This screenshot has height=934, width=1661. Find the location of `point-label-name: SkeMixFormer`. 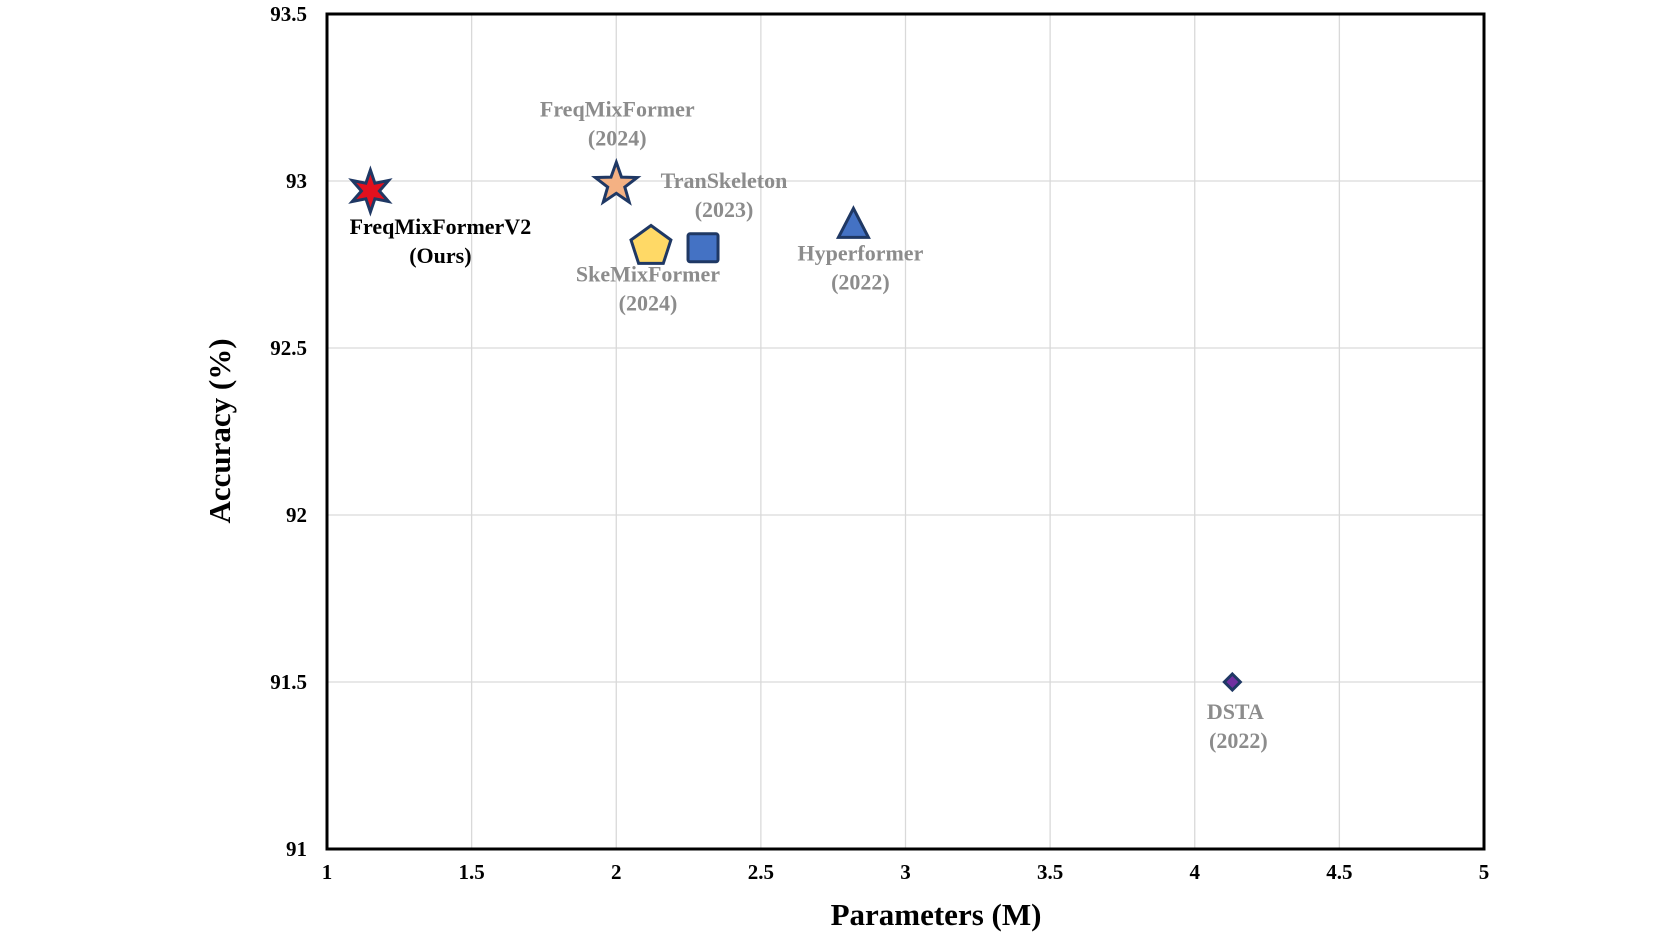

point-label-name: SkeMixFormer is located at coordinates (648, 273).